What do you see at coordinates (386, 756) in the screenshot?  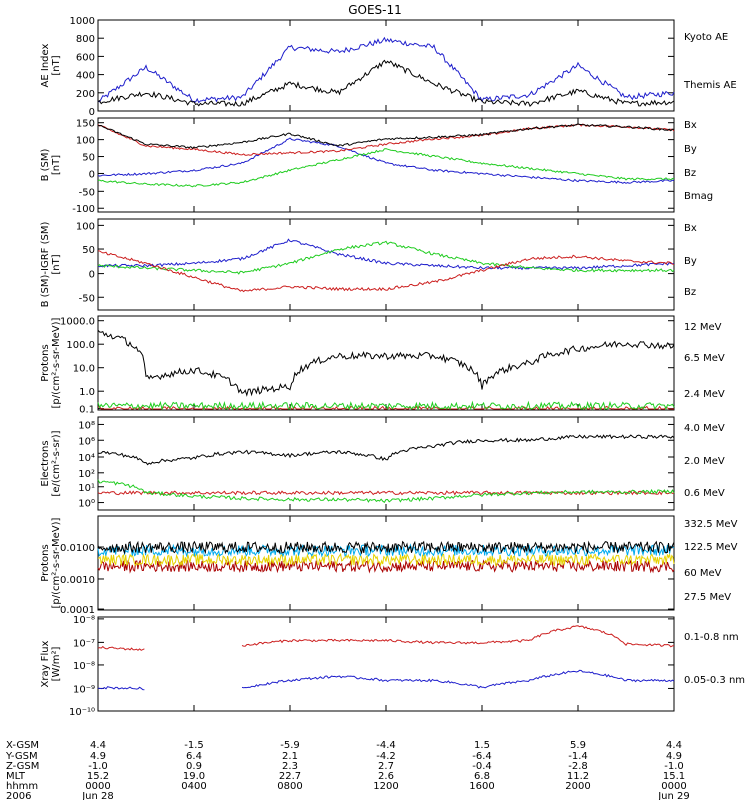 I see `footer-value: -4.2` at bounding box center [386, 756].